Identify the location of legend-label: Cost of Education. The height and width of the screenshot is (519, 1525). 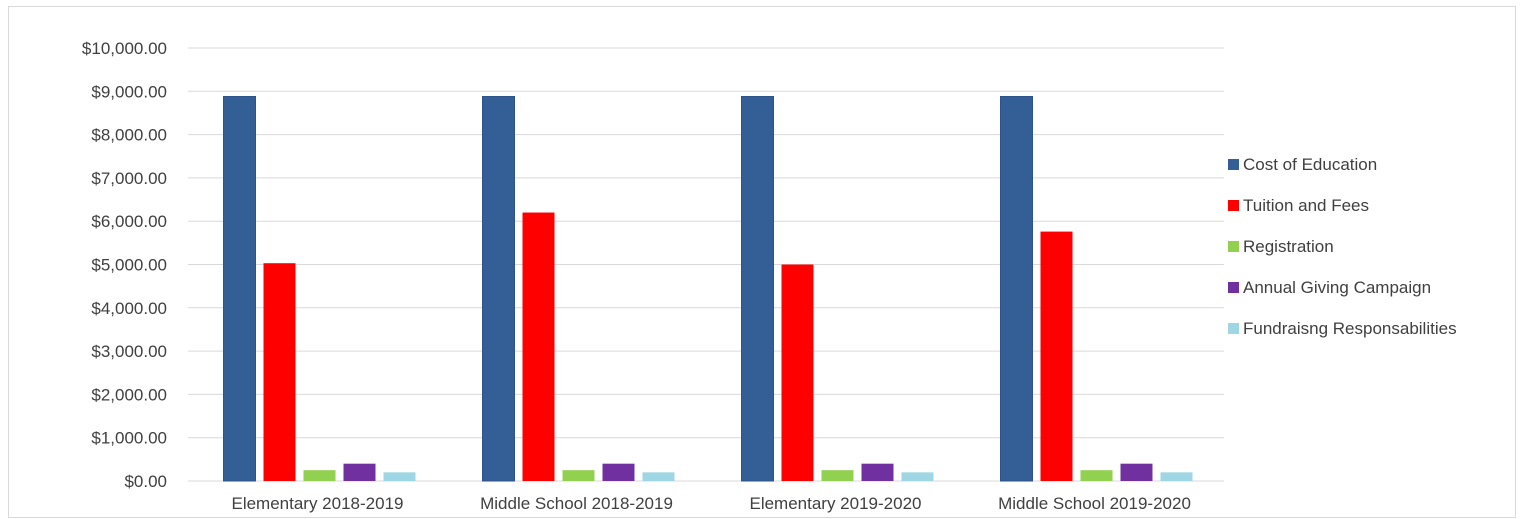
(1310, 164).